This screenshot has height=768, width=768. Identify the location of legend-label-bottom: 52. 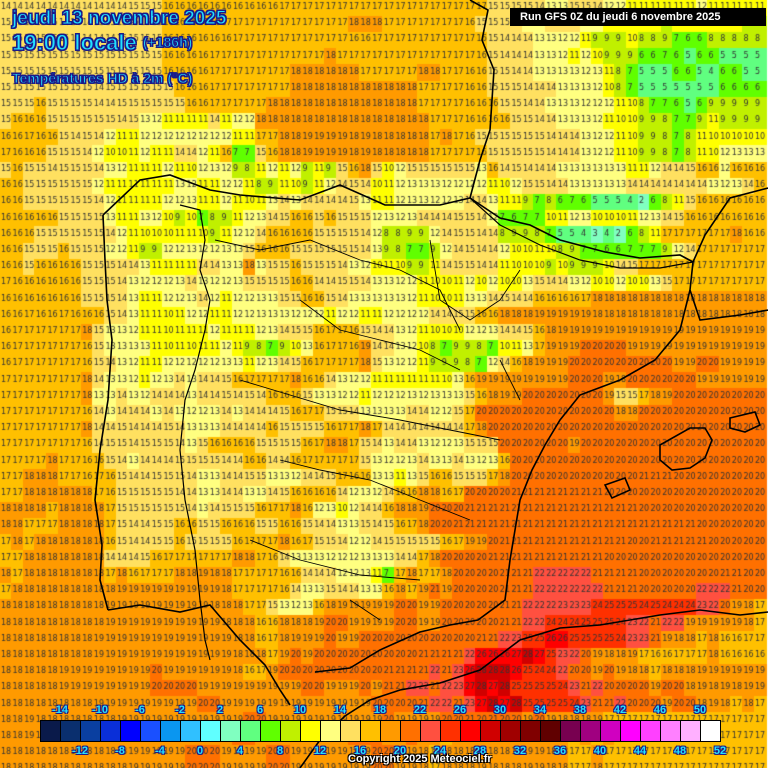
(720, 751).